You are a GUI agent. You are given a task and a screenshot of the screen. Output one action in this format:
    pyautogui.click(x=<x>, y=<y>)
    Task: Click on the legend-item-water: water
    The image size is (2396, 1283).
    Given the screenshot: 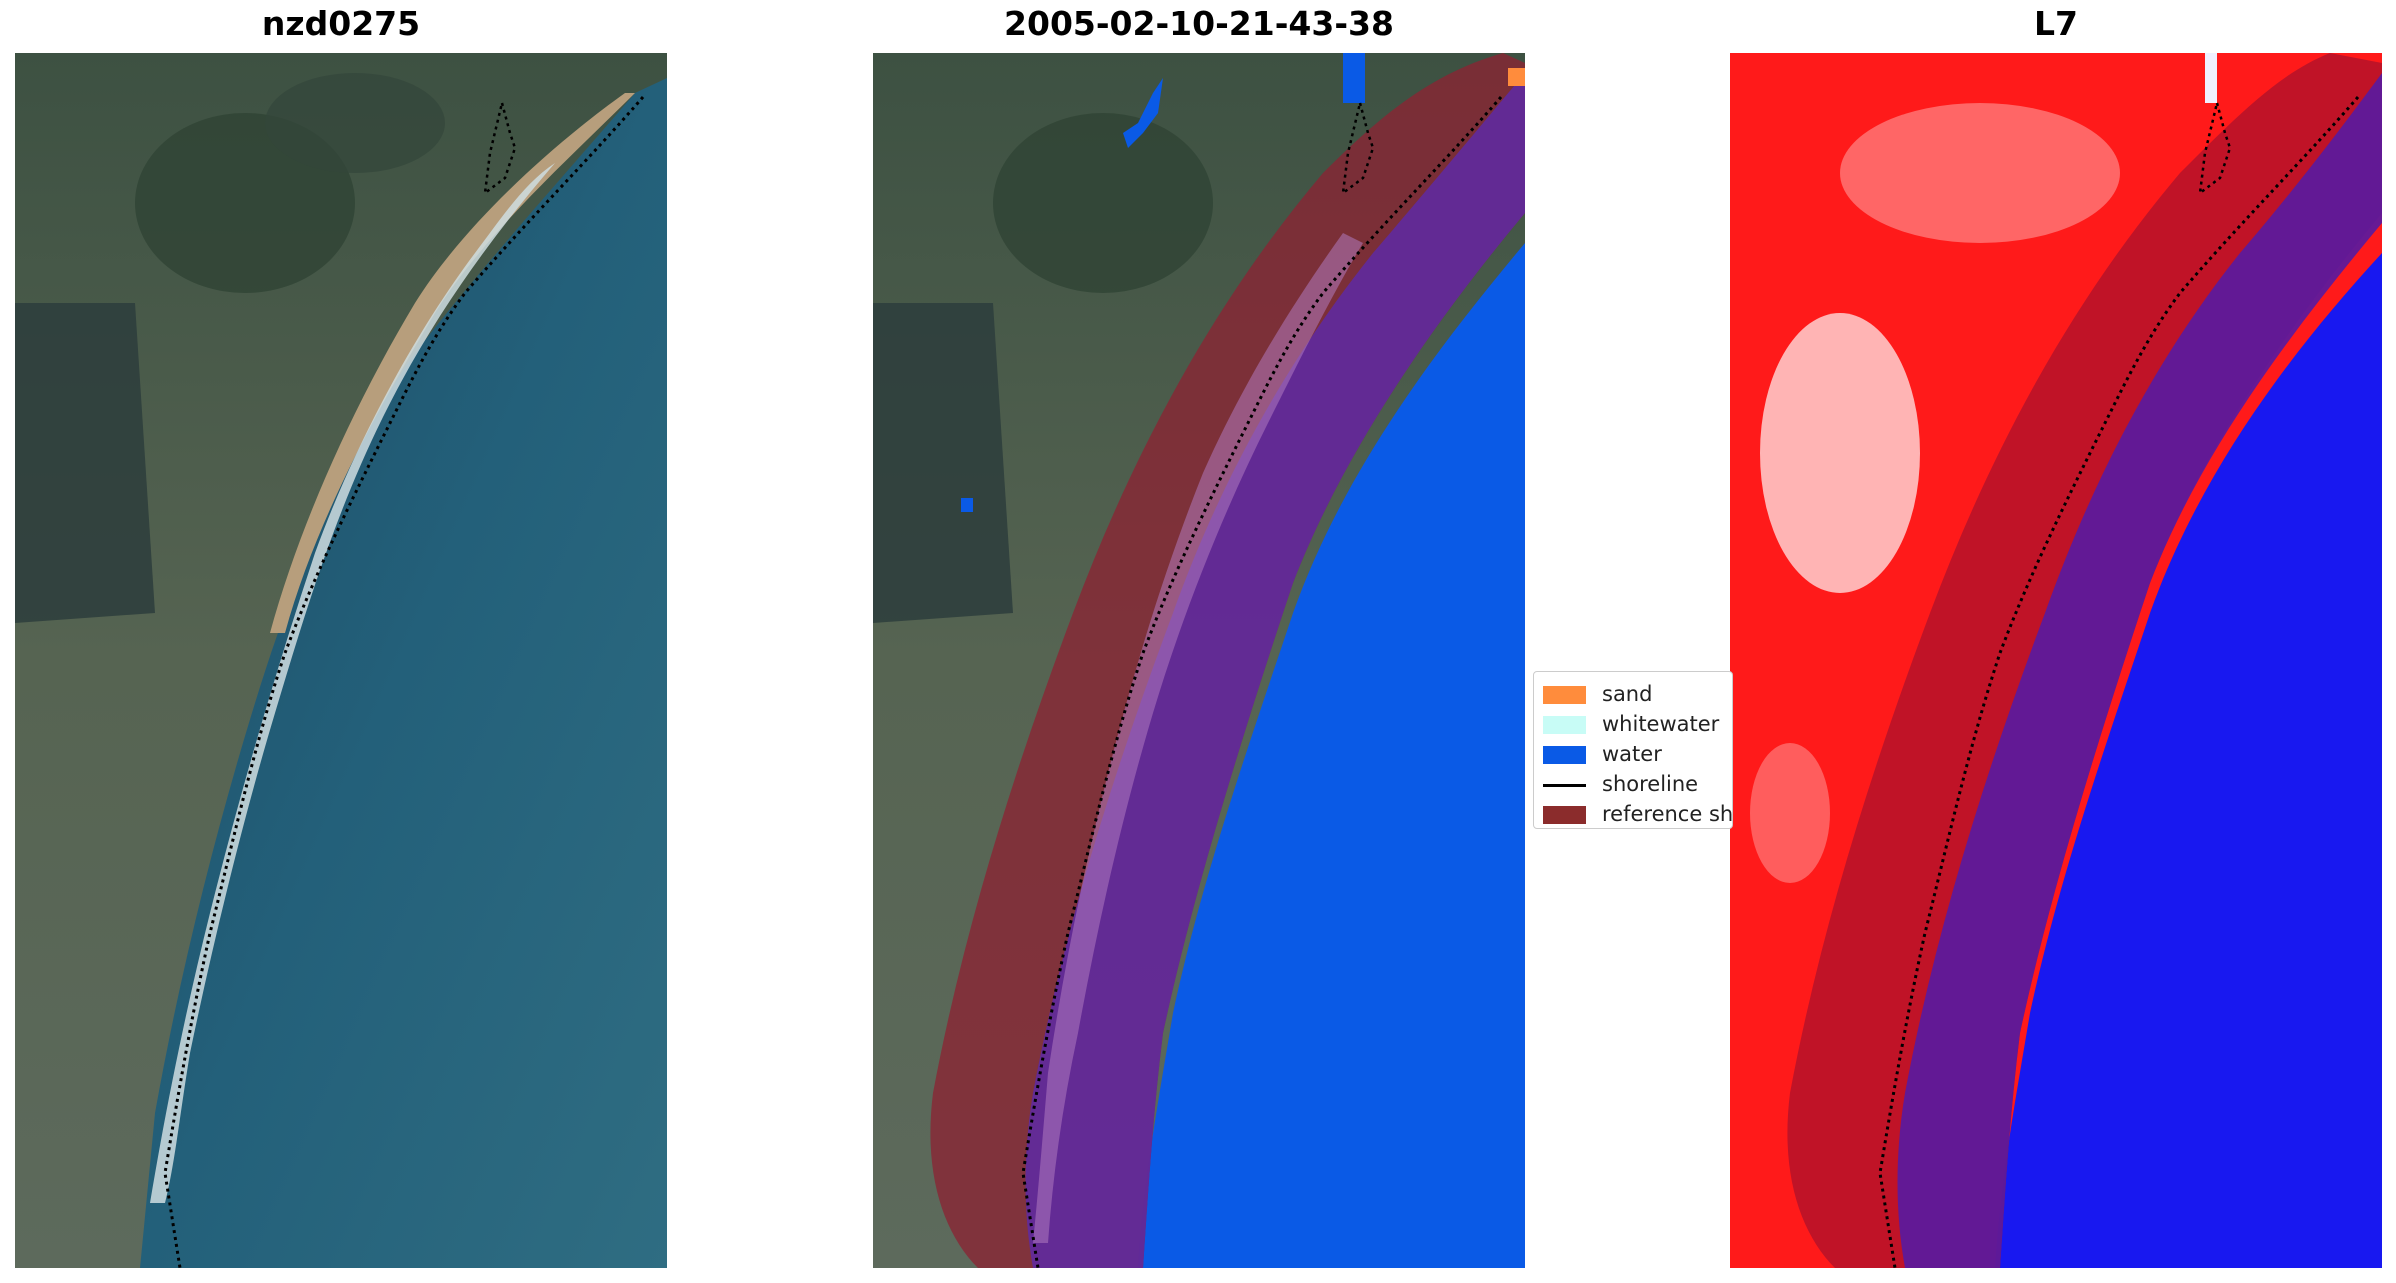 What is the action you would take?
    pyautogui.click(x=1633, y=755)
    